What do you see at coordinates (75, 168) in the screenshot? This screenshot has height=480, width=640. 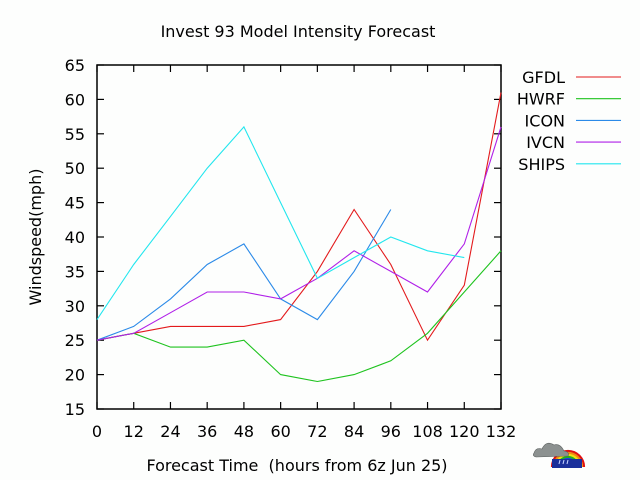 I see `y-tick-label: 50` at bounding box center [75, 168].